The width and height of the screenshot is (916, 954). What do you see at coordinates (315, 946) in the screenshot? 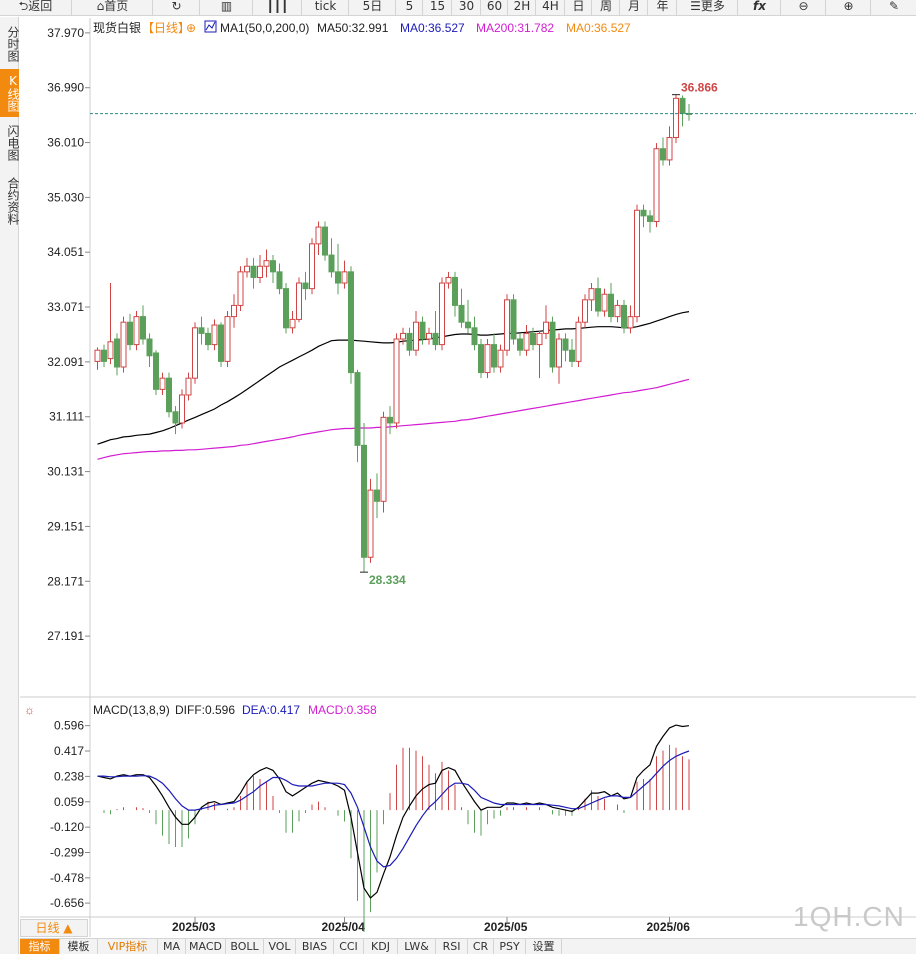
I see `tab-bias: BIAS` at bounding box center [315, 946].